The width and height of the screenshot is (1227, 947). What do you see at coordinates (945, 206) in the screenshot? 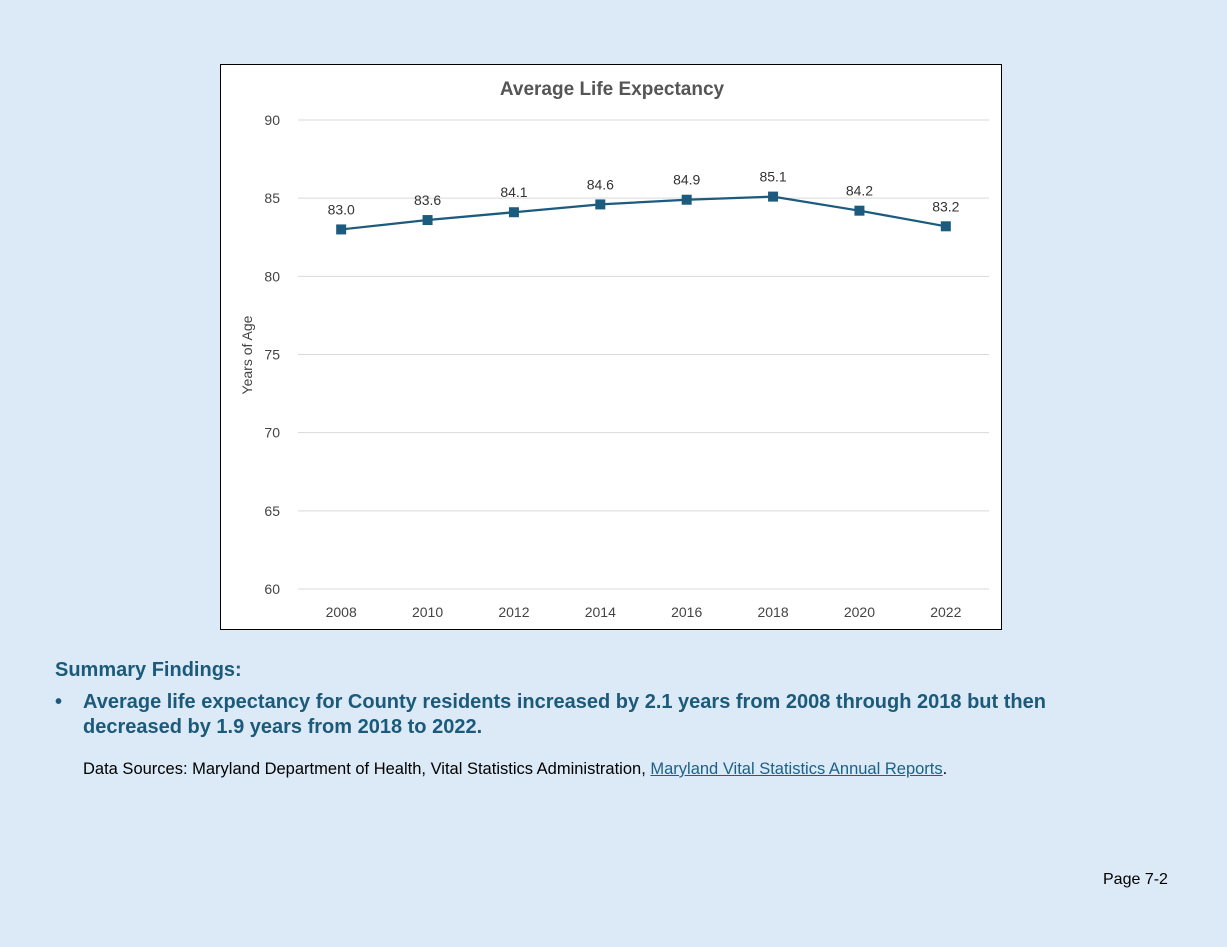
I see `data-label: 83.2` at bounding box center [945, 206].